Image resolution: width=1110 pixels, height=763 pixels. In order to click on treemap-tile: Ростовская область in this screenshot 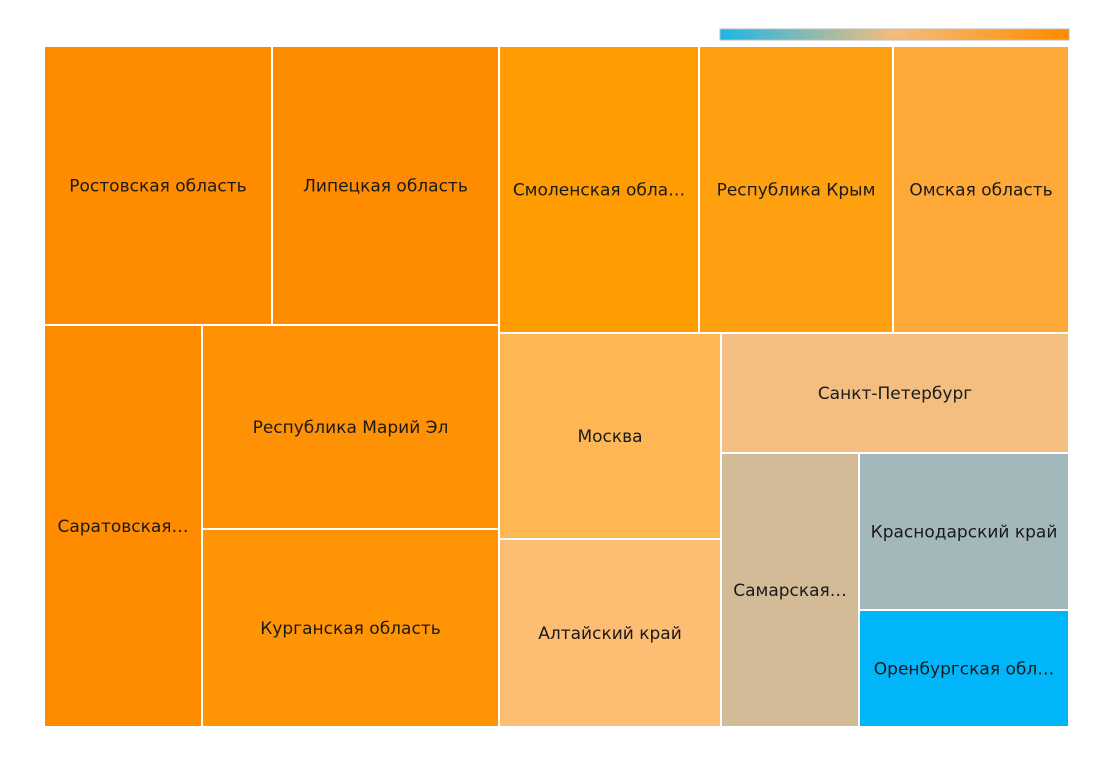, I will do `click(158, 185)`.